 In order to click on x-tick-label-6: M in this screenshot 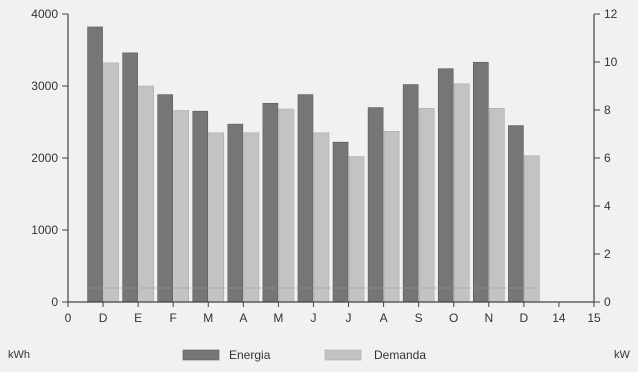, I will do `click(278, 318)`.